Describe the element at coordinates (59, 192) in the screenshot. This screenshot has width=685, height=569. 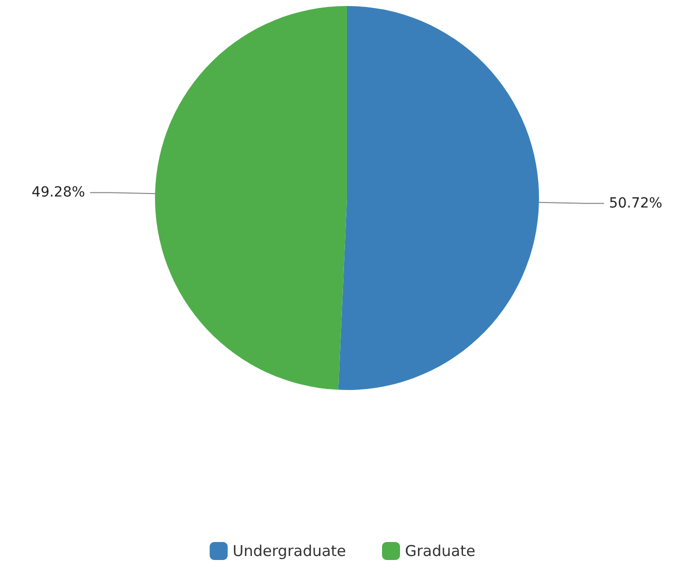
I see `data-label: 49.28%` at that location.